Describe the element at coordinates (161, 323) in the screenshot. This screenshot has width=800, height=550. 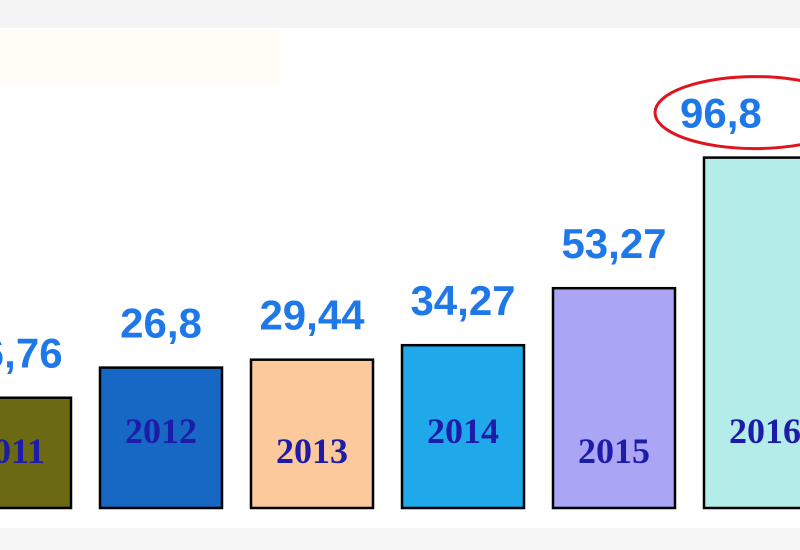
I see `value-label: 26,8` at that location.